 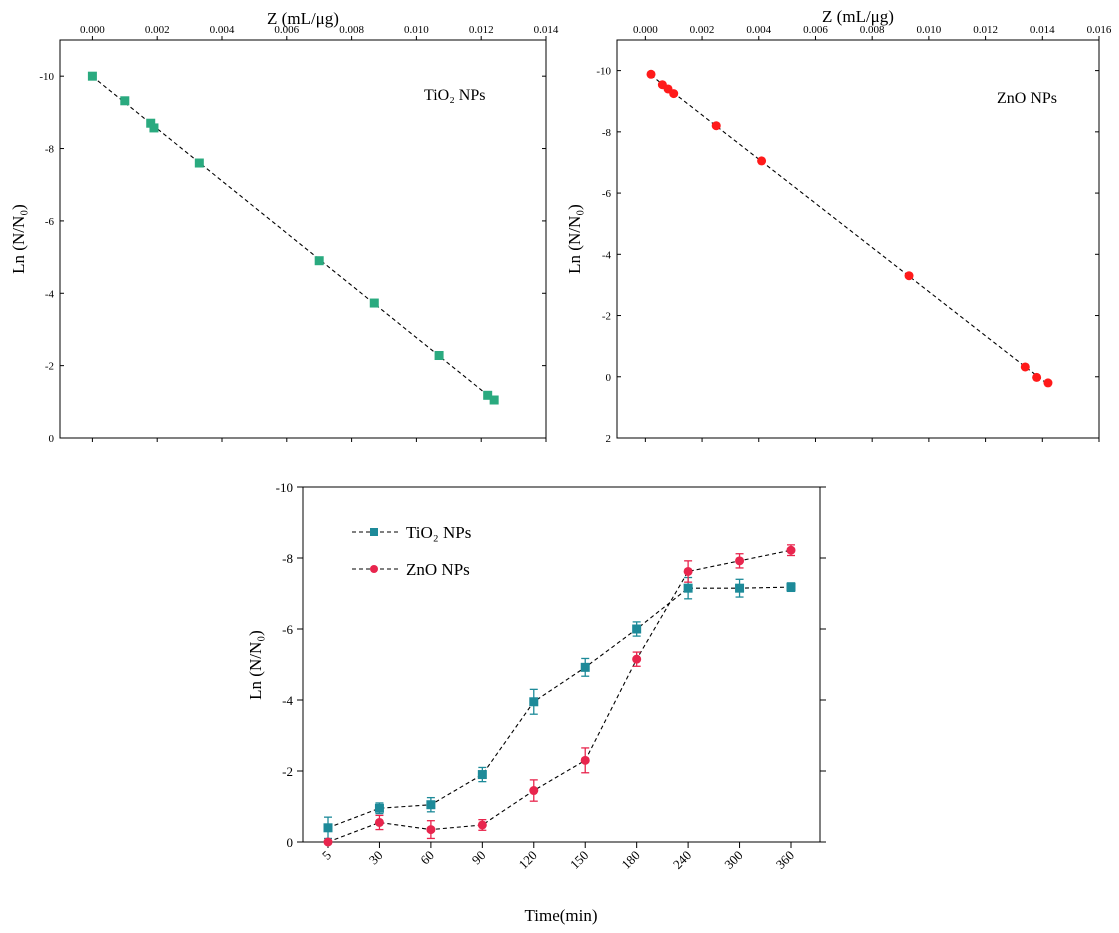 I want to click on tio2-panel-label: TiO₂ NPs, so click(x=454, y=95).